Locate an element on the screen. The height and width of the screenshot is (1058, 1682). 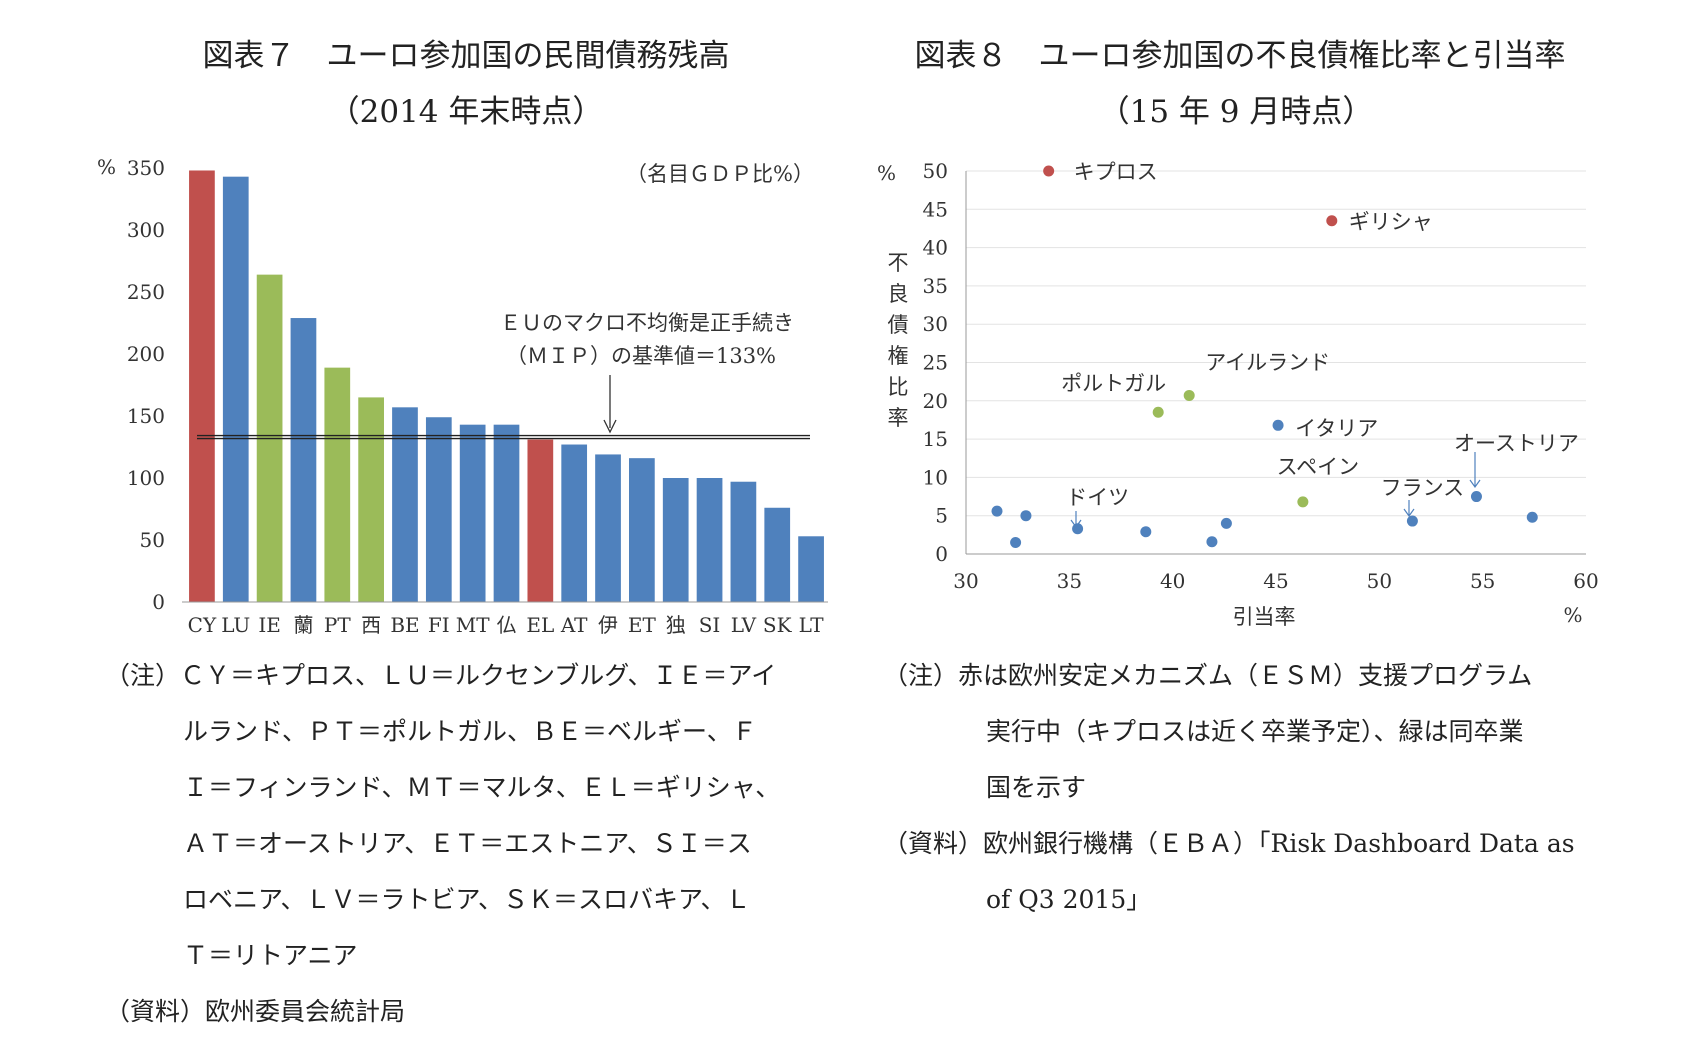
right-y-tick-label: 15 is located at coordinates (935, 439).